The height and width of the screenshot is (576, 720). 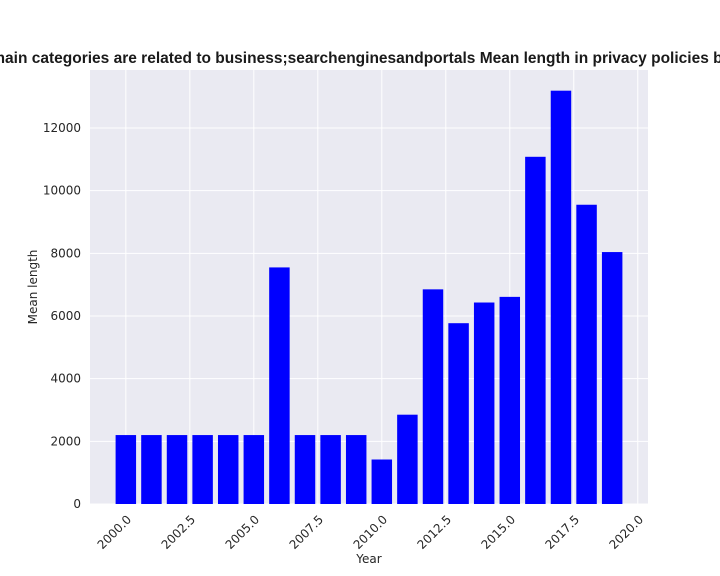 What do you see at coordinates (77, 504) in the screenshot?
I see `y-tick-label: 0` at bounding box center [77, 504].